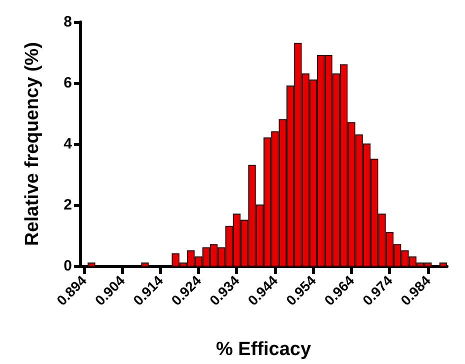 This screenshot has width=465, height=364. Describe the element at coordinates (68, 205) in the screenshot. I see `y-tick-label: 2` at that location.